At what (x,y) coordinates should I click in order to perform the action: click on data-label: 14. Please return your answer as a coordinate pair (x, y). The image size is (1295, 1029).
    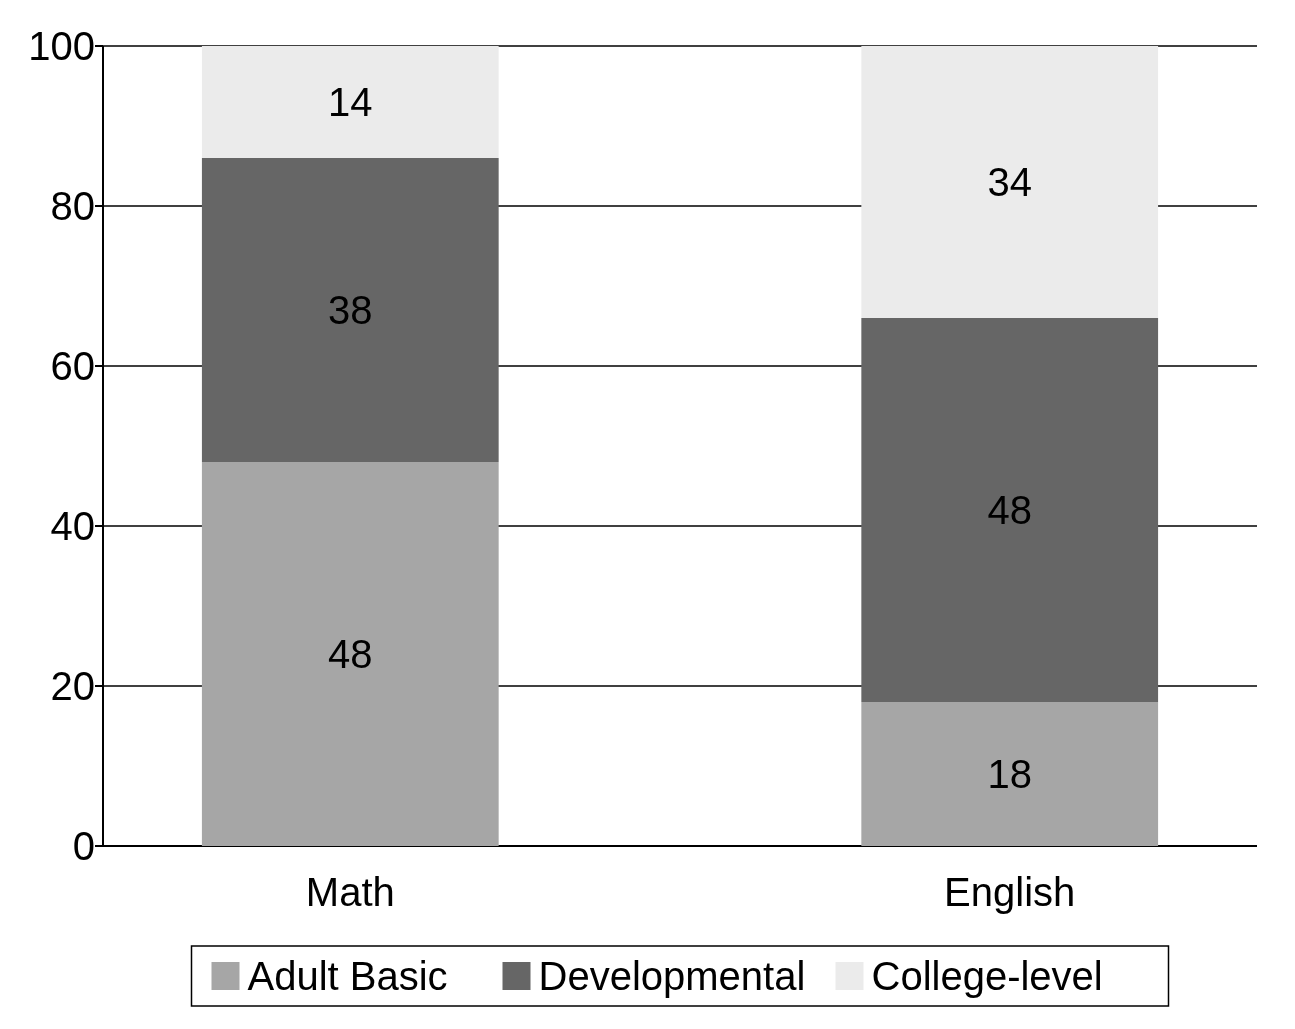
    Looking at the image, I should click on (350, 102).